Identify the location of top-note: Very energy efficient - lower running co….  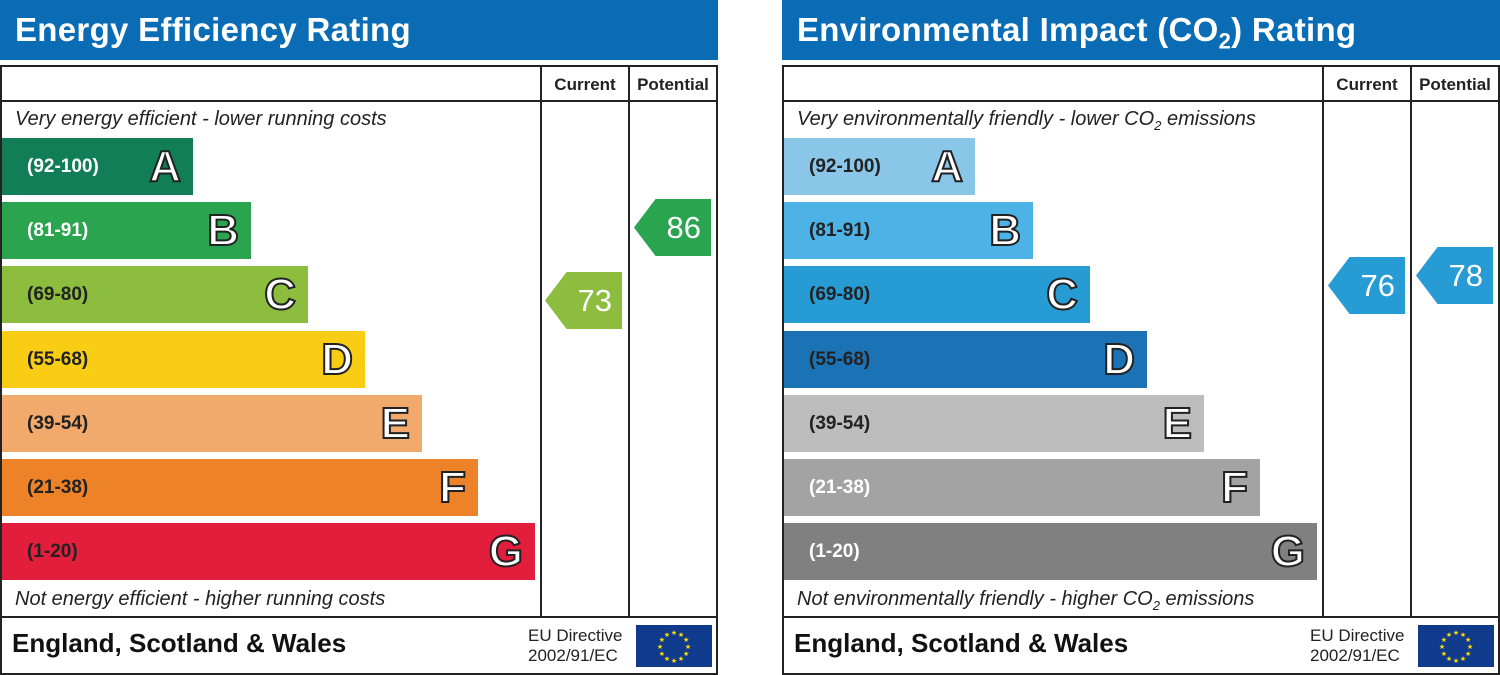
(201, 119).